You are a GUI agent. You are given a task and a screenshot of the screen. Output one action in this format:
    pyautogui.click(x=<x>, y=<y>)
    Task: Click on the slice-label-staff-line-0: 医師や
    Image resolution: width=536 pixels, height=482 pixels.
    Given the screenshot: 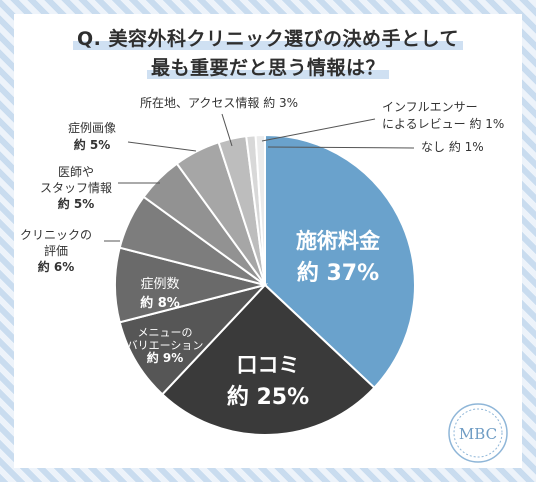 What is the action you would take?
    pyautogui.click(x=76, y=172)
    